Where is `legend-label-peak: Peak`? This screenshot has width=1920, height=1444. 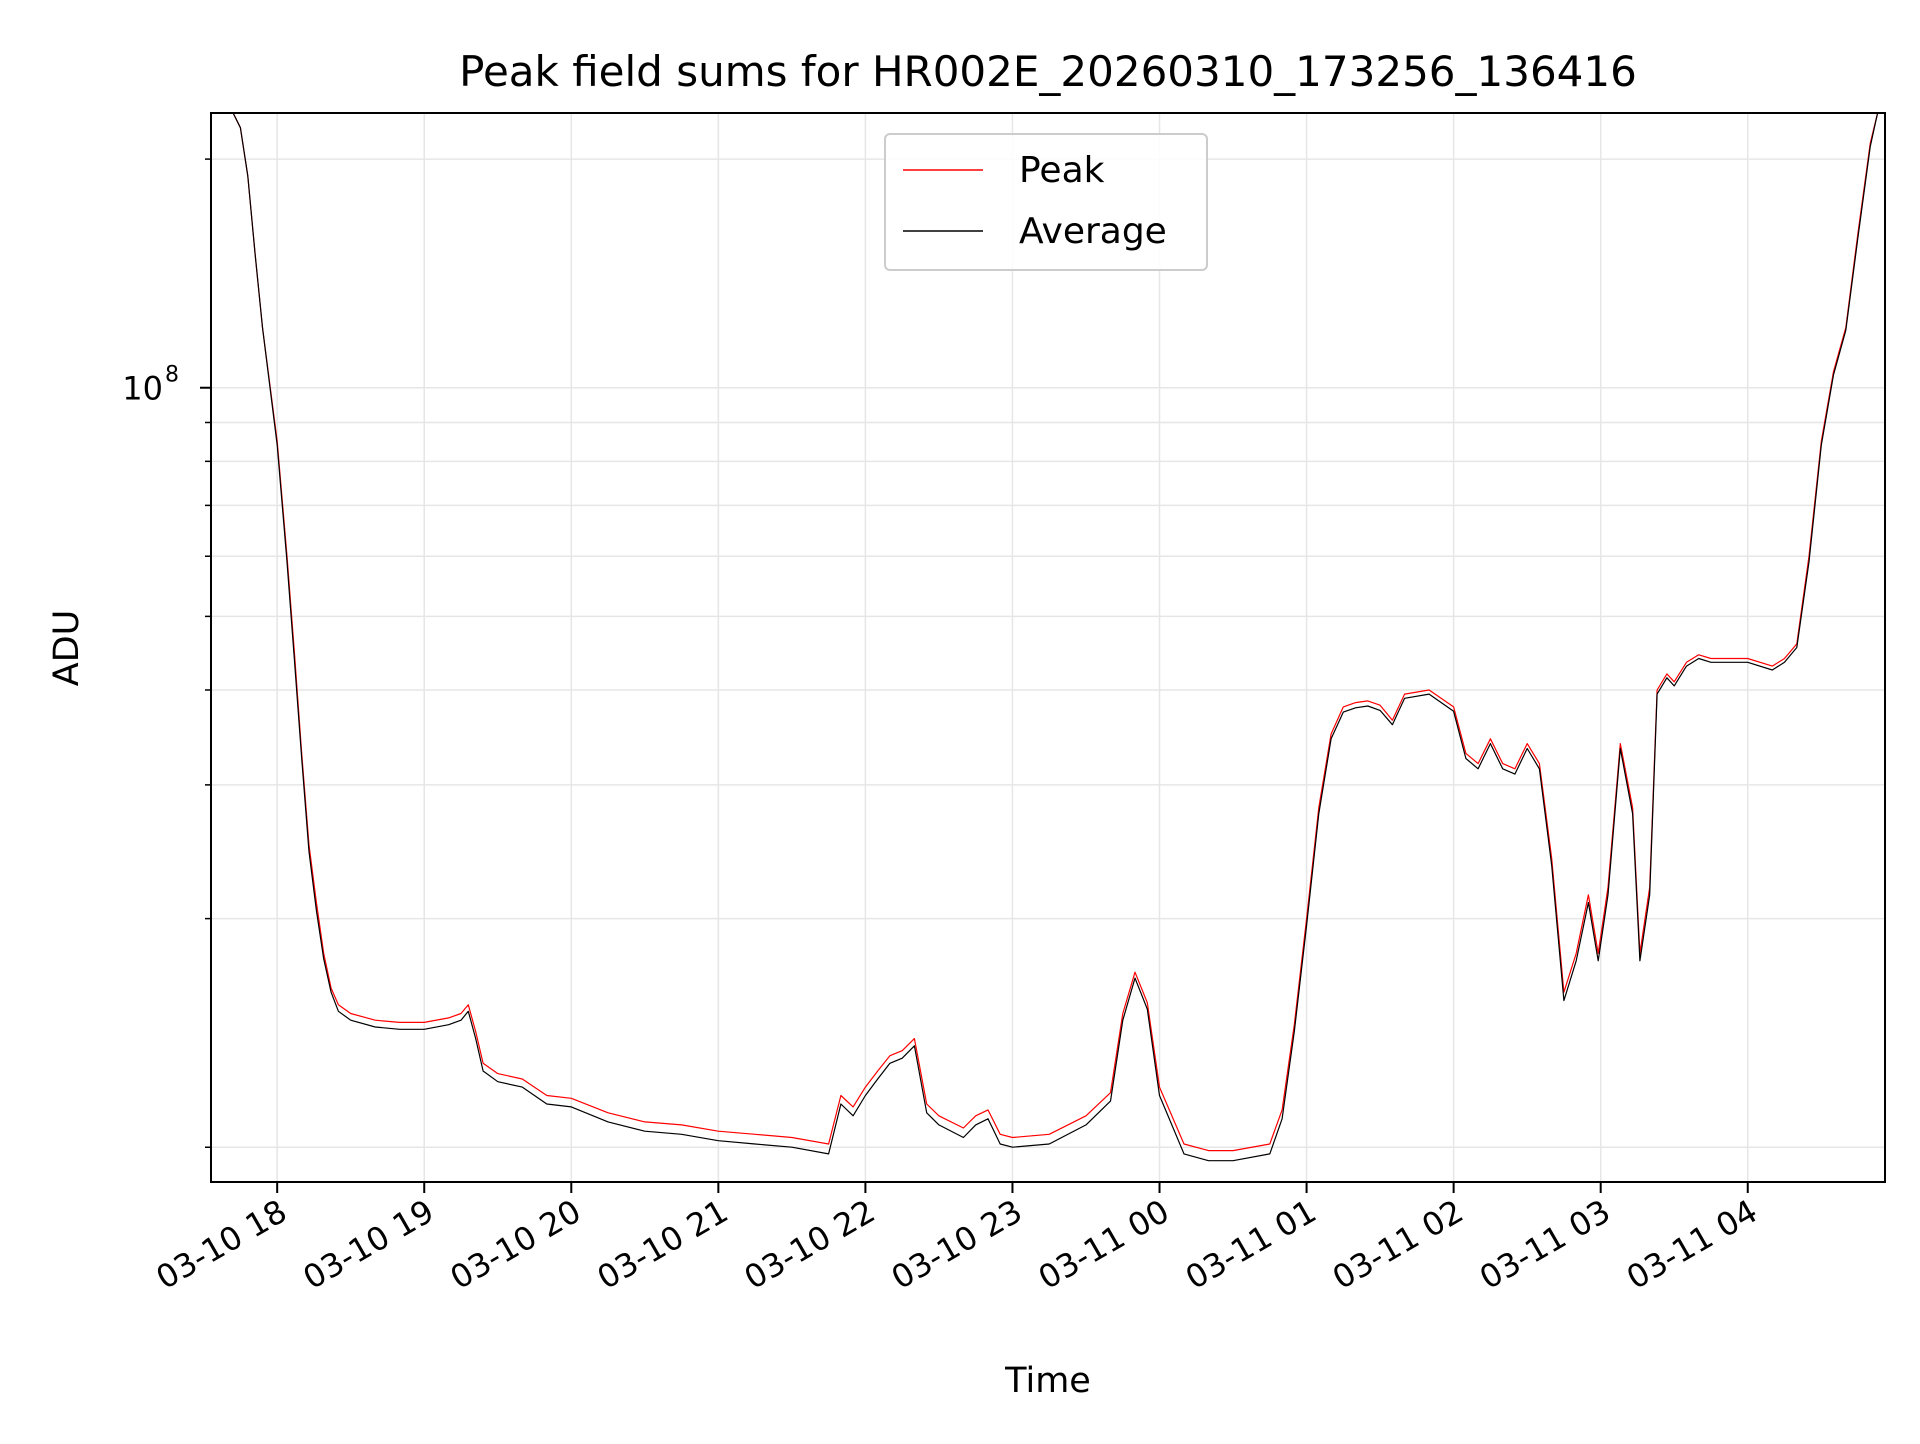
legend-label-peak: Peak is located at coordinates (1062, 170).